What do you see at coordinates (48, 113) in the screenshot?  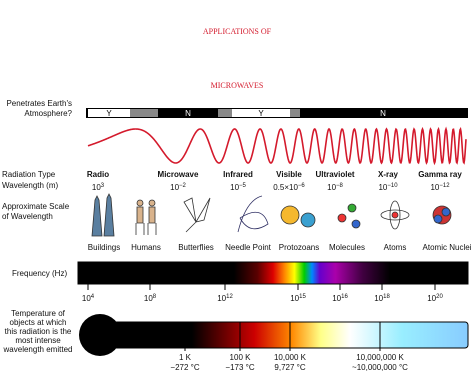 I see `atmosphere-label: Atmosphere?` at bounding box center [48, 113].